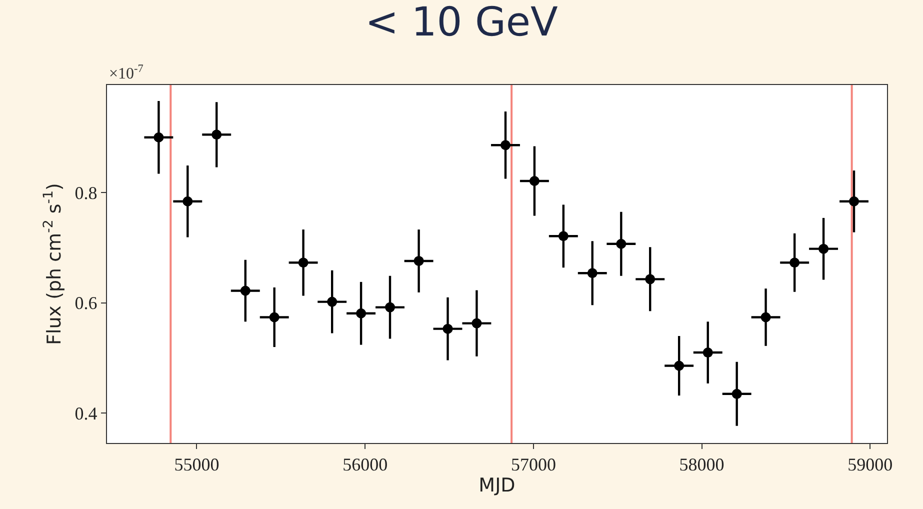  I want to click on text: ×10$^{-7}$, so click(126, 73).